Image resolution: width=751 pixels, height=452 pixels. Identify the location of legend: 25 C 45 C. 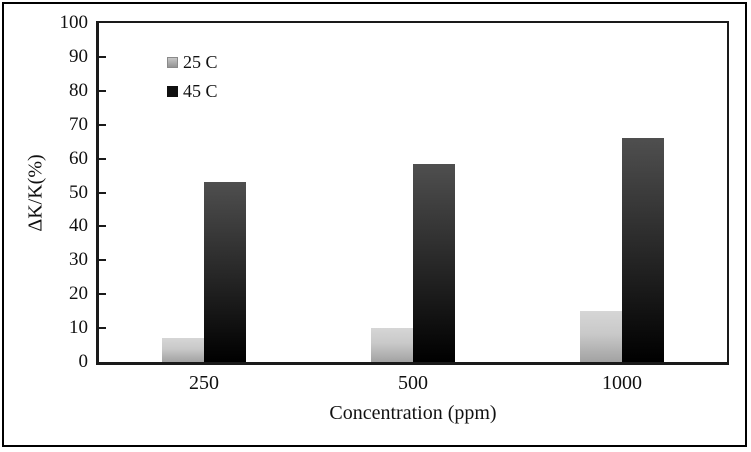
(192, 82).